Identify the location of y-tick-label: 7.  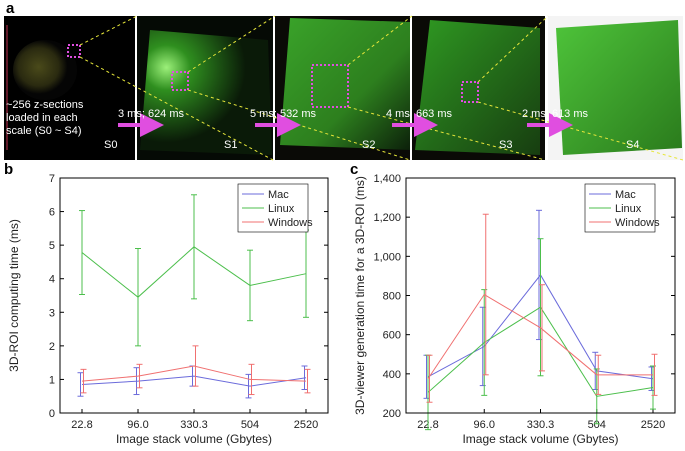
(52, 179).